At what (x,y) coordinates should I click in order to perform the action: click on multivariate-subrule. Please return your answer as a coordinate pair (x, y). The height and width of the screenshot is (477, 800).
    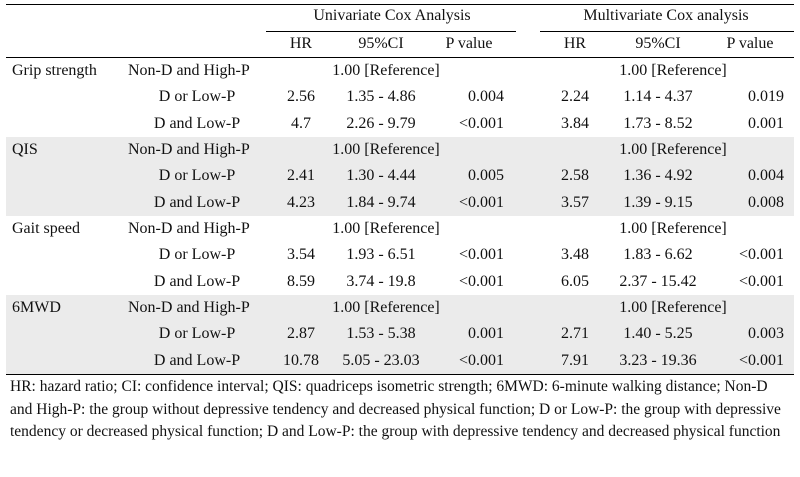
    Looking at the image, I should click on (667, 31).